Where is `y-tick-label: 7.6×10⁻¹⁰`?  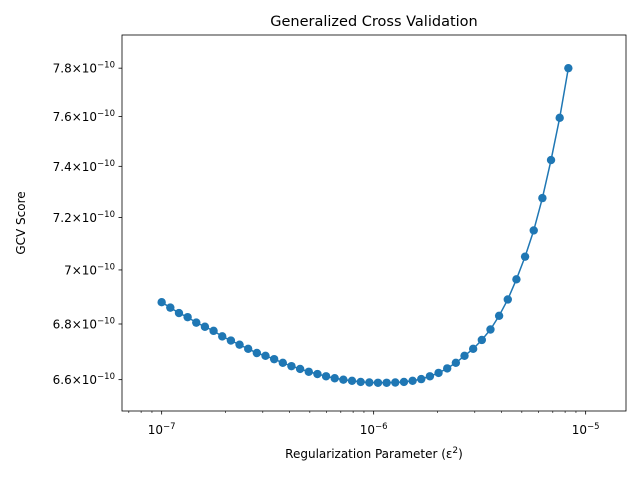 y-tick-label: 7.6×10⁻¹⁰ is located at coordinates (84, 116).